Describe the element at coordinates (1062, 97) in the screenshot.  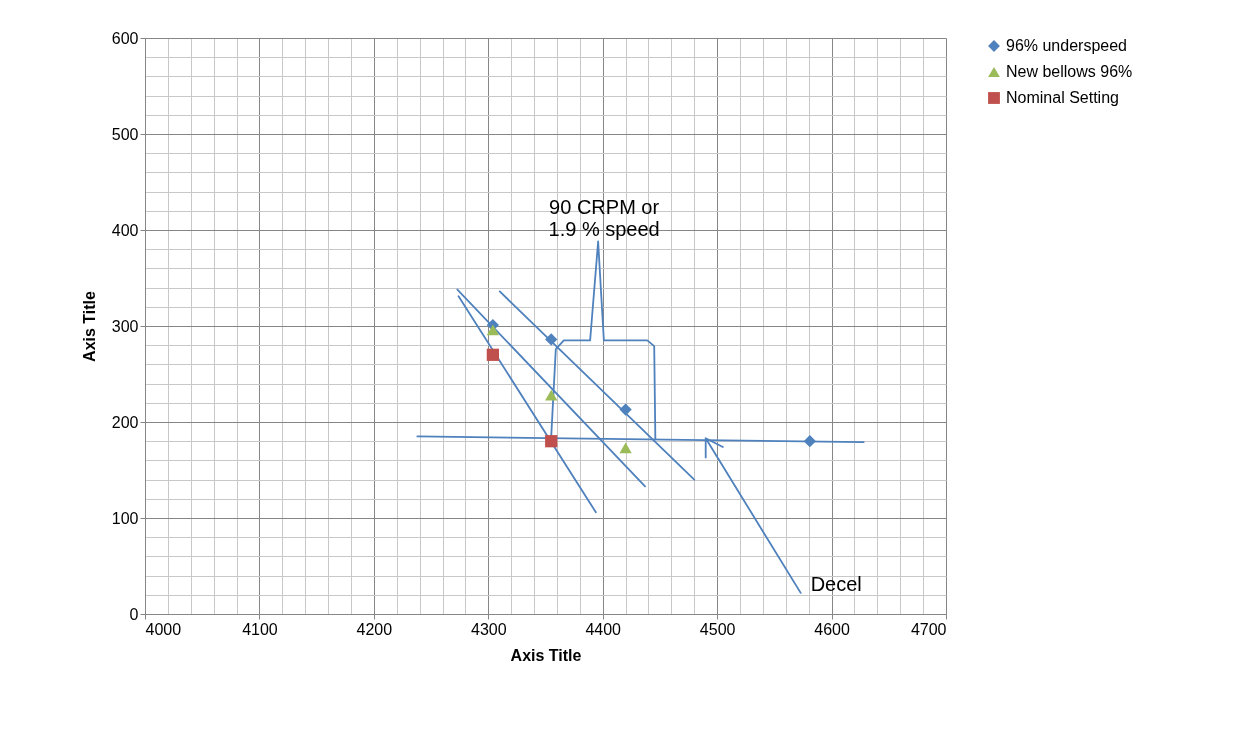
I see `legend-label: Nominal Setting` at that location.